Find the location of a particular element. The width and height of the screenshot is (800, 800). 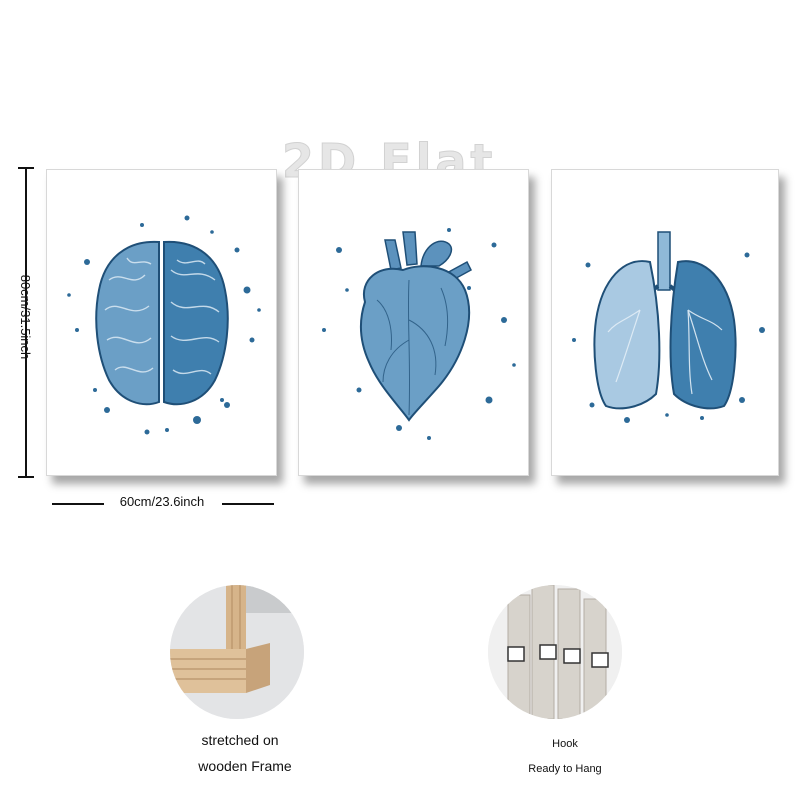

heart-splatter is located at coordinates (419, 334).